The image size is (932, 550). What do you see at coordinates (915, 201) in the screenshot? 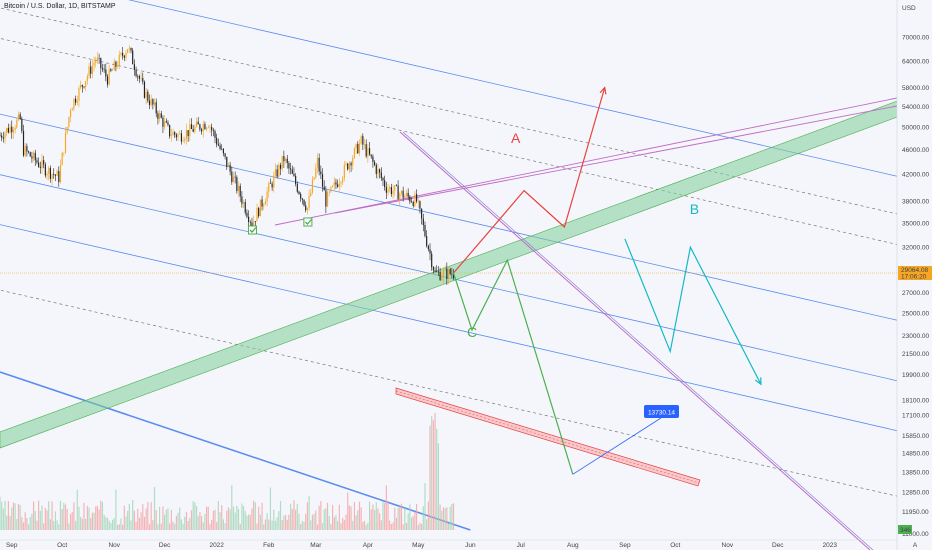
I see `y-tick-label: 38000.00` at bounding box center [915, 201].